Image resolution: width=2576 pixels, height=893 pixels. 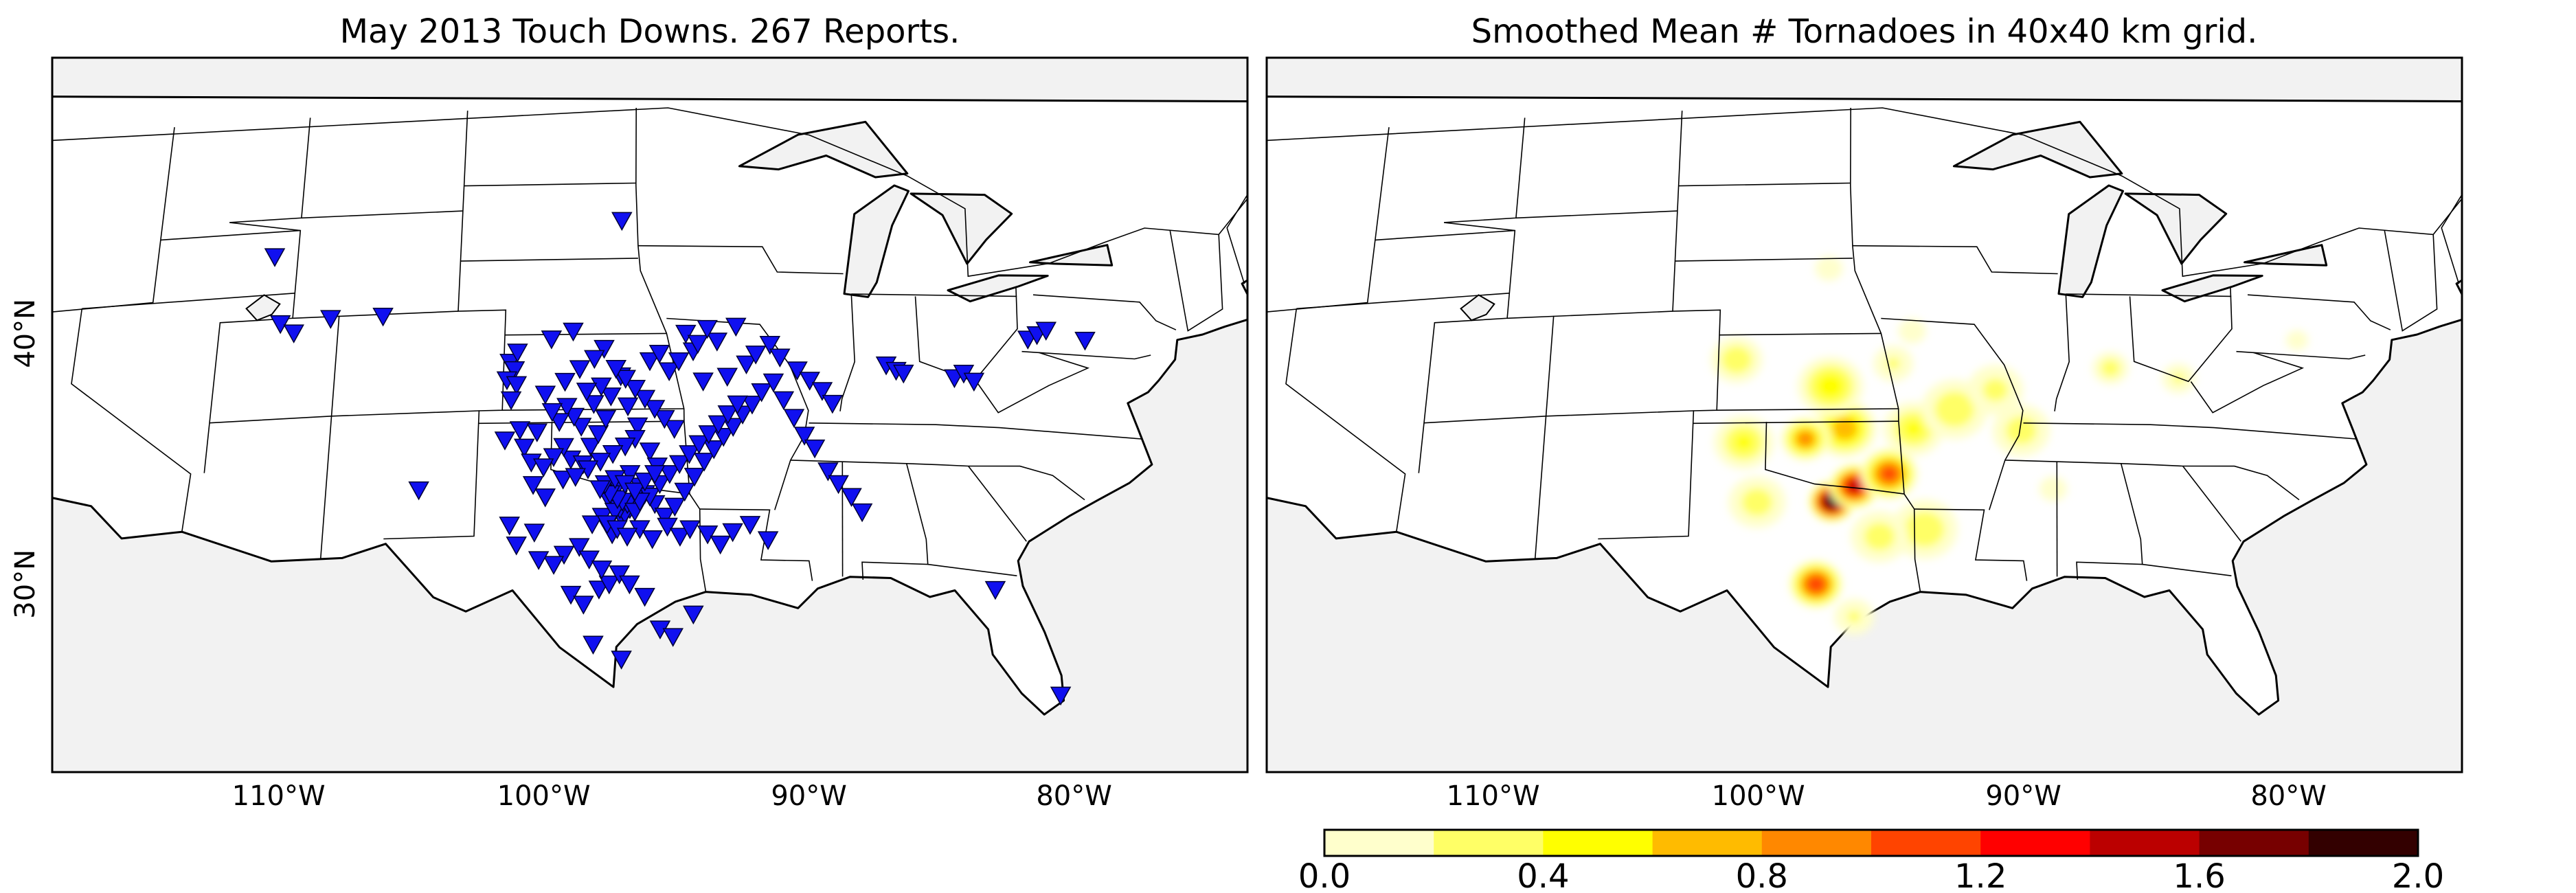 What do you see at coordinates (808, 796) in the screenshot?
I see `longitude-tick-label: 90°W` at bounding box center [808, 796].